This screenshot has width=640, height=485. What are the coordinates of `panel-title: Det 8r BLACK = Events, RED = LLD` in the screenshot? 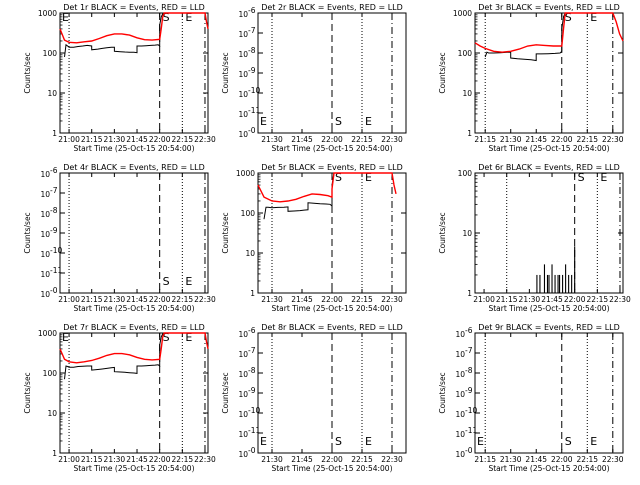 It's located at (332, 327).